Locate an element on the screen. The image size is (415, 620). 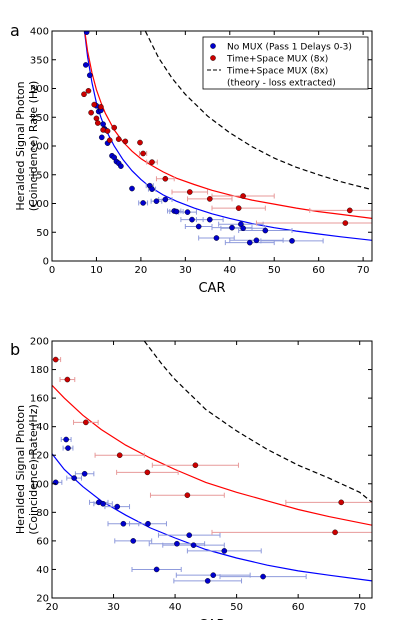
y-tick-label: 160 is located at coordinates (39, 399).